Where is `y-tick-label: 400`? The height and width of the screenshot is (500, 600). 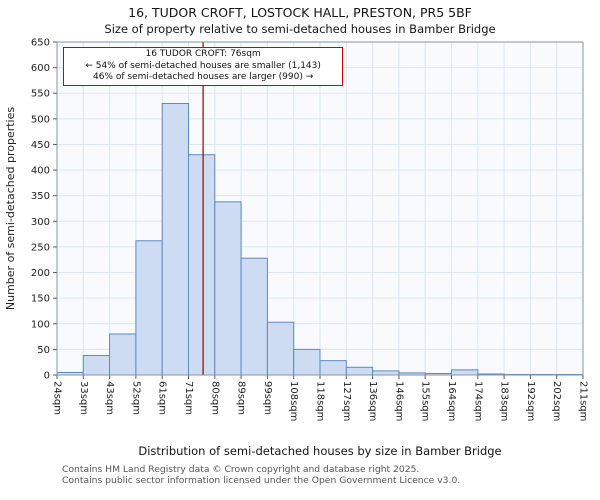
y-tick-label: 400 is located at coordinates (40, 171).